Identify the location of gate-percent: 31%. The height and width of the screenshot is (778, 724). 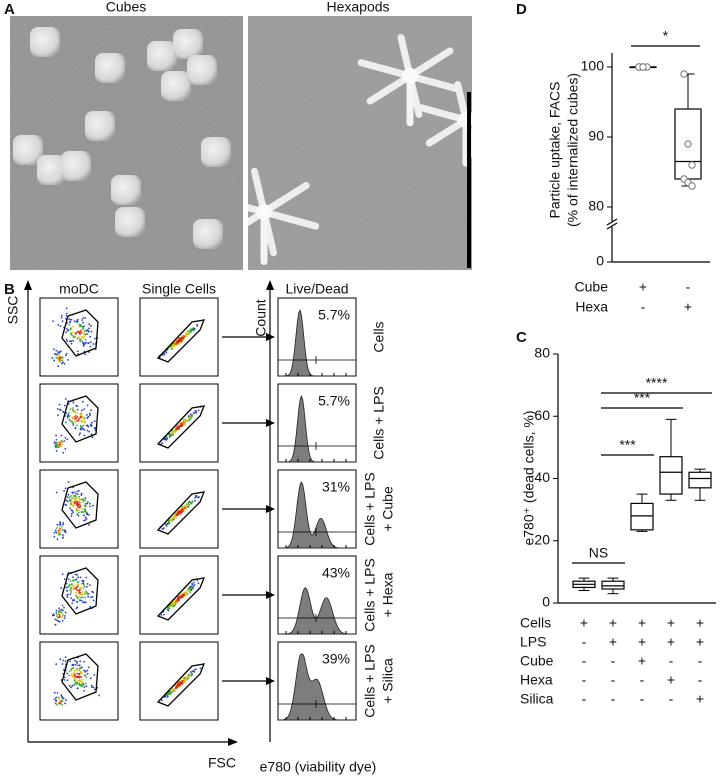
(336, 487).